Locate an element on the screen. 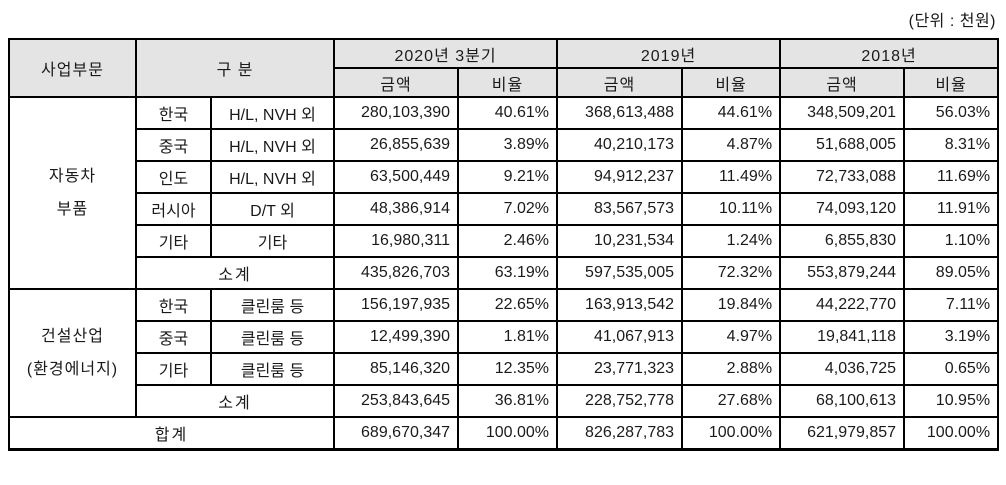  ratio-cell-2018: 100.00% is located at coordinates (951, 433).